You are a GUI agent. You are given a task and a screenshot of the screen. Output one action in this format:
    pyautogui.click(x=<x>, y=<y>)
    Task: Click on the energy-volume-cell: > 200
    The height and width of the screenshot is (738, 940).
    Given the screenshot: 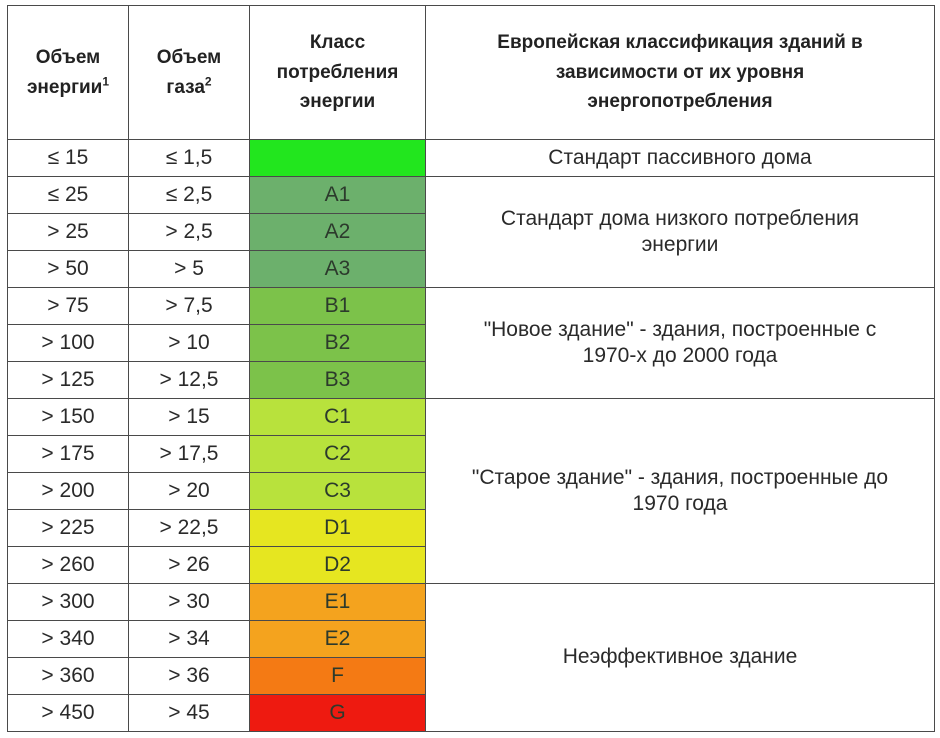 What is the action you would take?
    pyautogui.click(x=68, y=491)
    